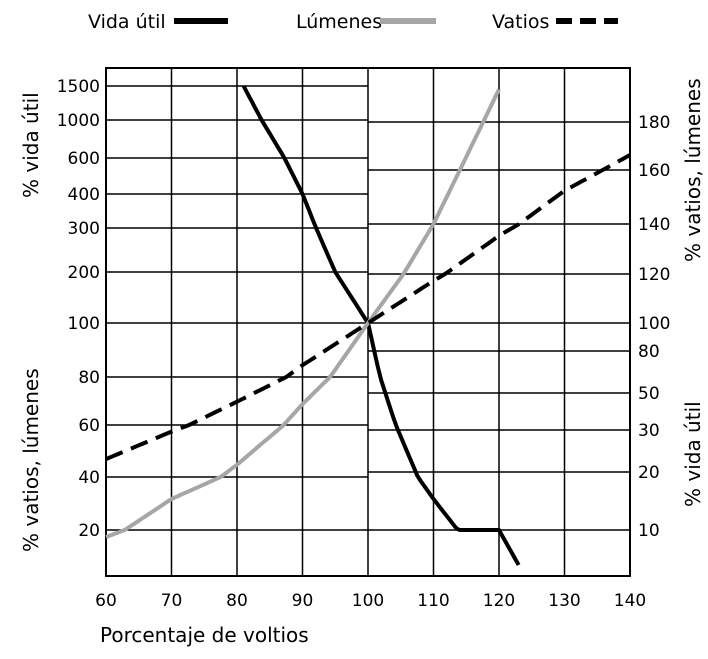  I want to click on right-y-tick-label: 20, so click(649, 473).